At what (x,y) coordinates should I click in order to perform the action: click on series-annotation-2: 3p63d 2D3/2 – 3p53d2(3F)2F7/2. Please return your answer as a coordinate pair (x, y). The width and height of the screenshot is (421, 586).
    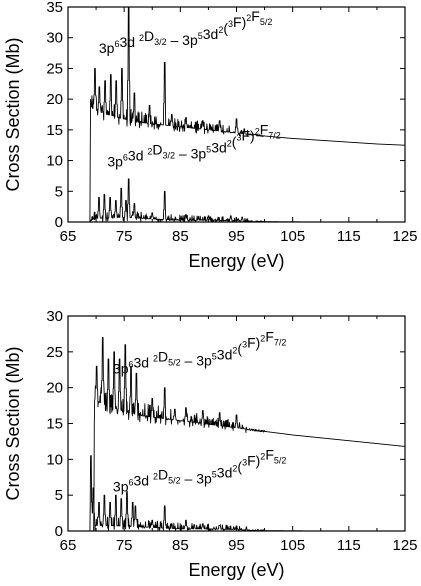
    Looking at the image, I should click on (193, 146).